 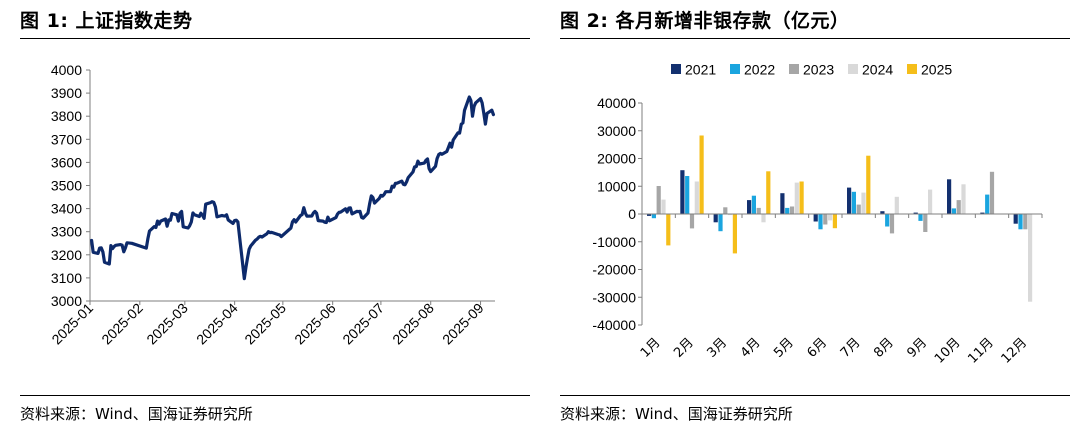 I want to click on legend-swatch-2025, so click(x=912, y=69).